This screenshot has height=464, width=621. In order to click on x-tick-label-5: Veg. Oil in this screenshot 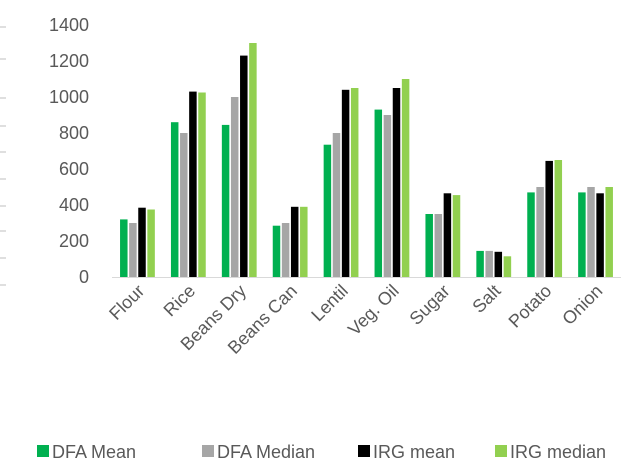, I will do `click(373, 310)`.